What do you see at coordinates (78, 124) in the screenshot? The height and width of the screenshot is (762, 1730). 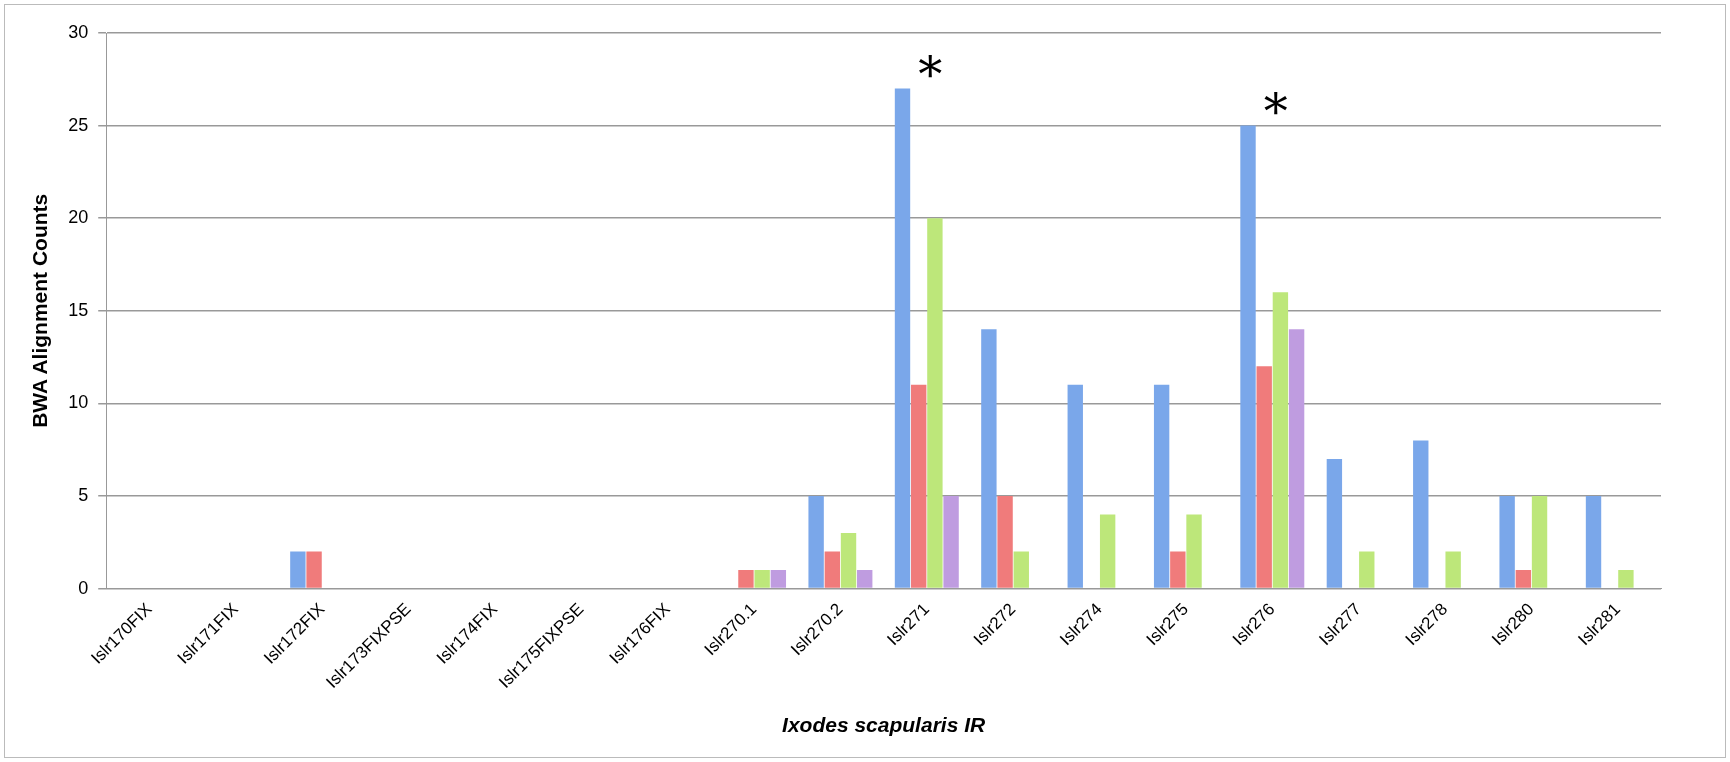 I see `y-tick-label: 25` at bounding box center [78, 124].